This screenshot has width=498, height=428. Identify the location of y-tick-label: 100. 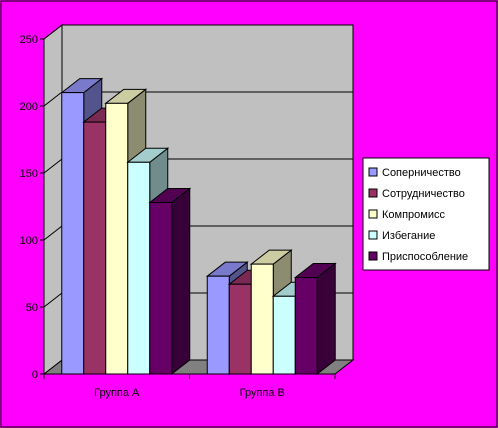
(29, 241).